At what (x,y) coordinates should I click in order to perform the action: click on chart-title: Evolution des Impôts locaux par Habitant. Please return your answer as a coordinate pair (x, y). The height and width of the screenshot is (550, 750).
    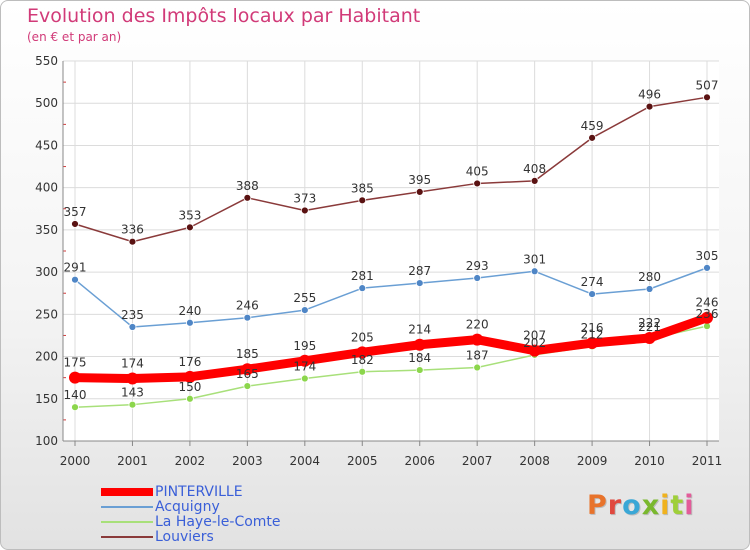
    Looking at the image, I should click on (224, 16).